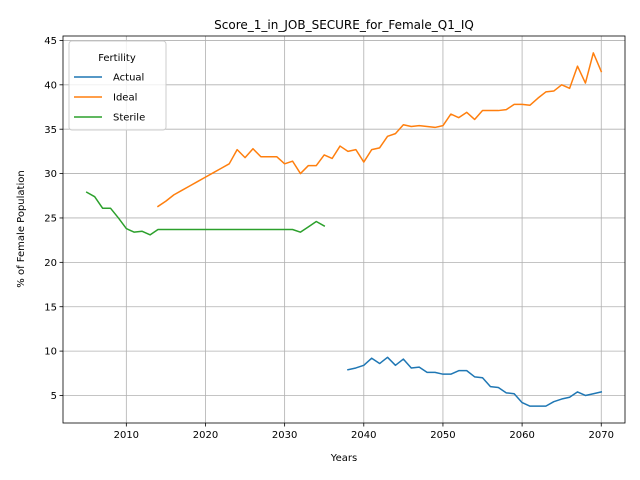 The width and height of the screenshot is (640, 480). Describe the element at coordinates (521, 435) in the screenshot. I see `x-tick-label: 2060` at that location.